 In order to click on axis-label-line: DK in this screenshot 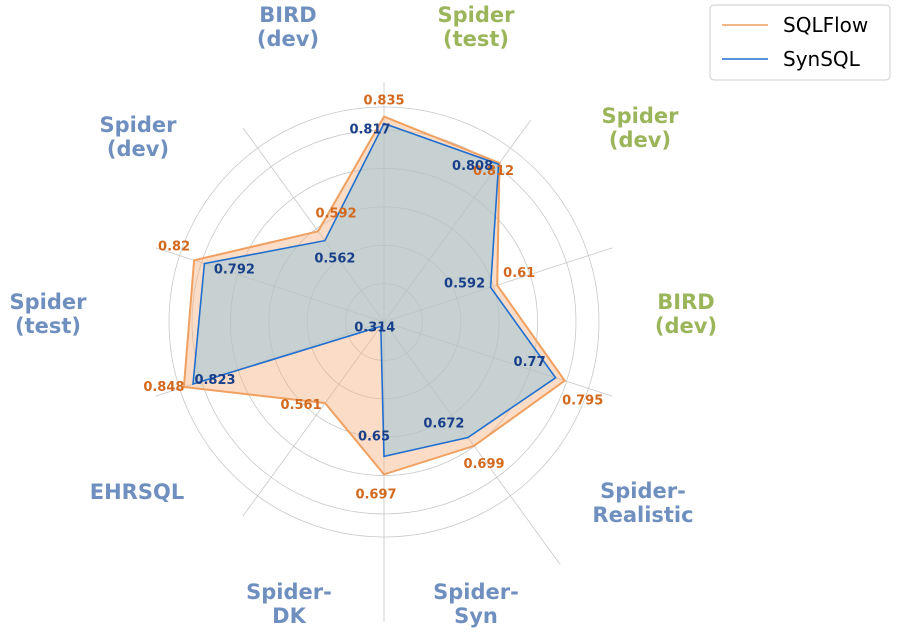, I will do `click(289, 616)`.